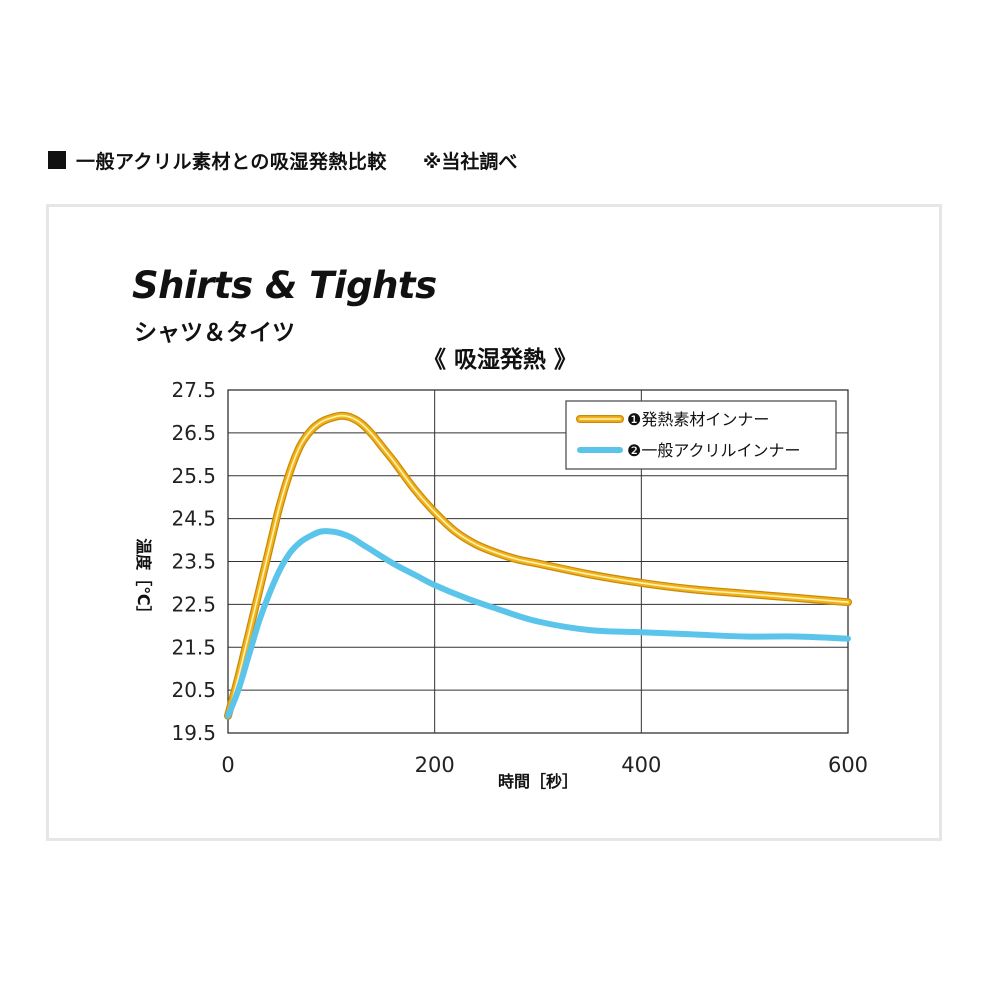  What do you see at coordinates (499, 360) in the screenshot?
I see `chart-heading: 《 吸湿発熱 》` at bounding box center [499, 360].